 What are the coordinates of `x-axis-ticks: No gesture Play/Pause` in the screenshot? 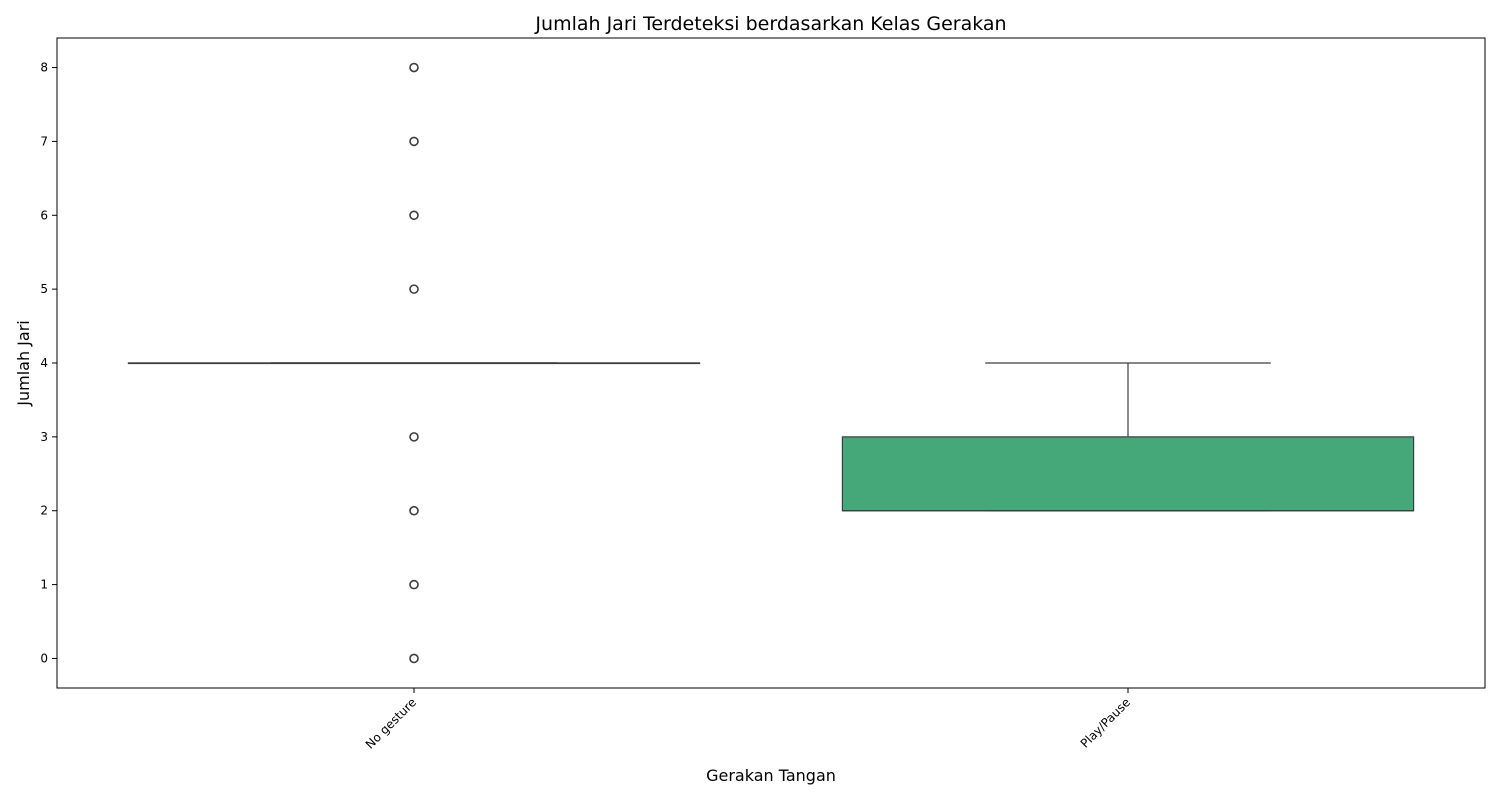 It's located at (748, 720).